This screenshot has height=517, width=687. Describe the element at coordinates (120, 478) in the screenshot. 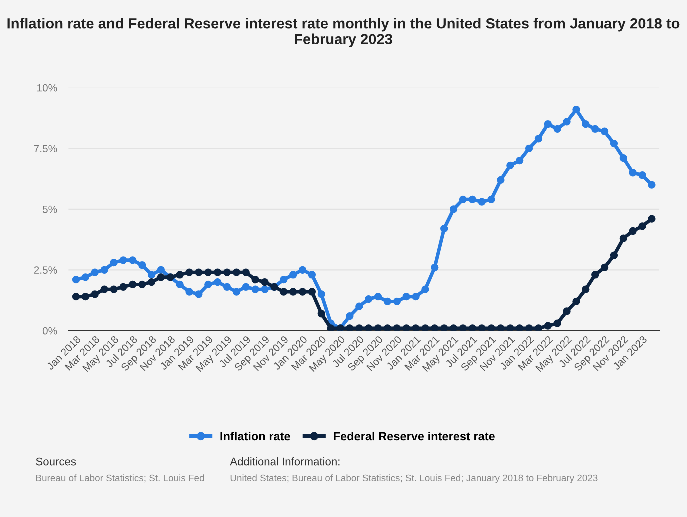

I see `text: Bureau of Labor Statistics; St. Louis Fed` at that location.